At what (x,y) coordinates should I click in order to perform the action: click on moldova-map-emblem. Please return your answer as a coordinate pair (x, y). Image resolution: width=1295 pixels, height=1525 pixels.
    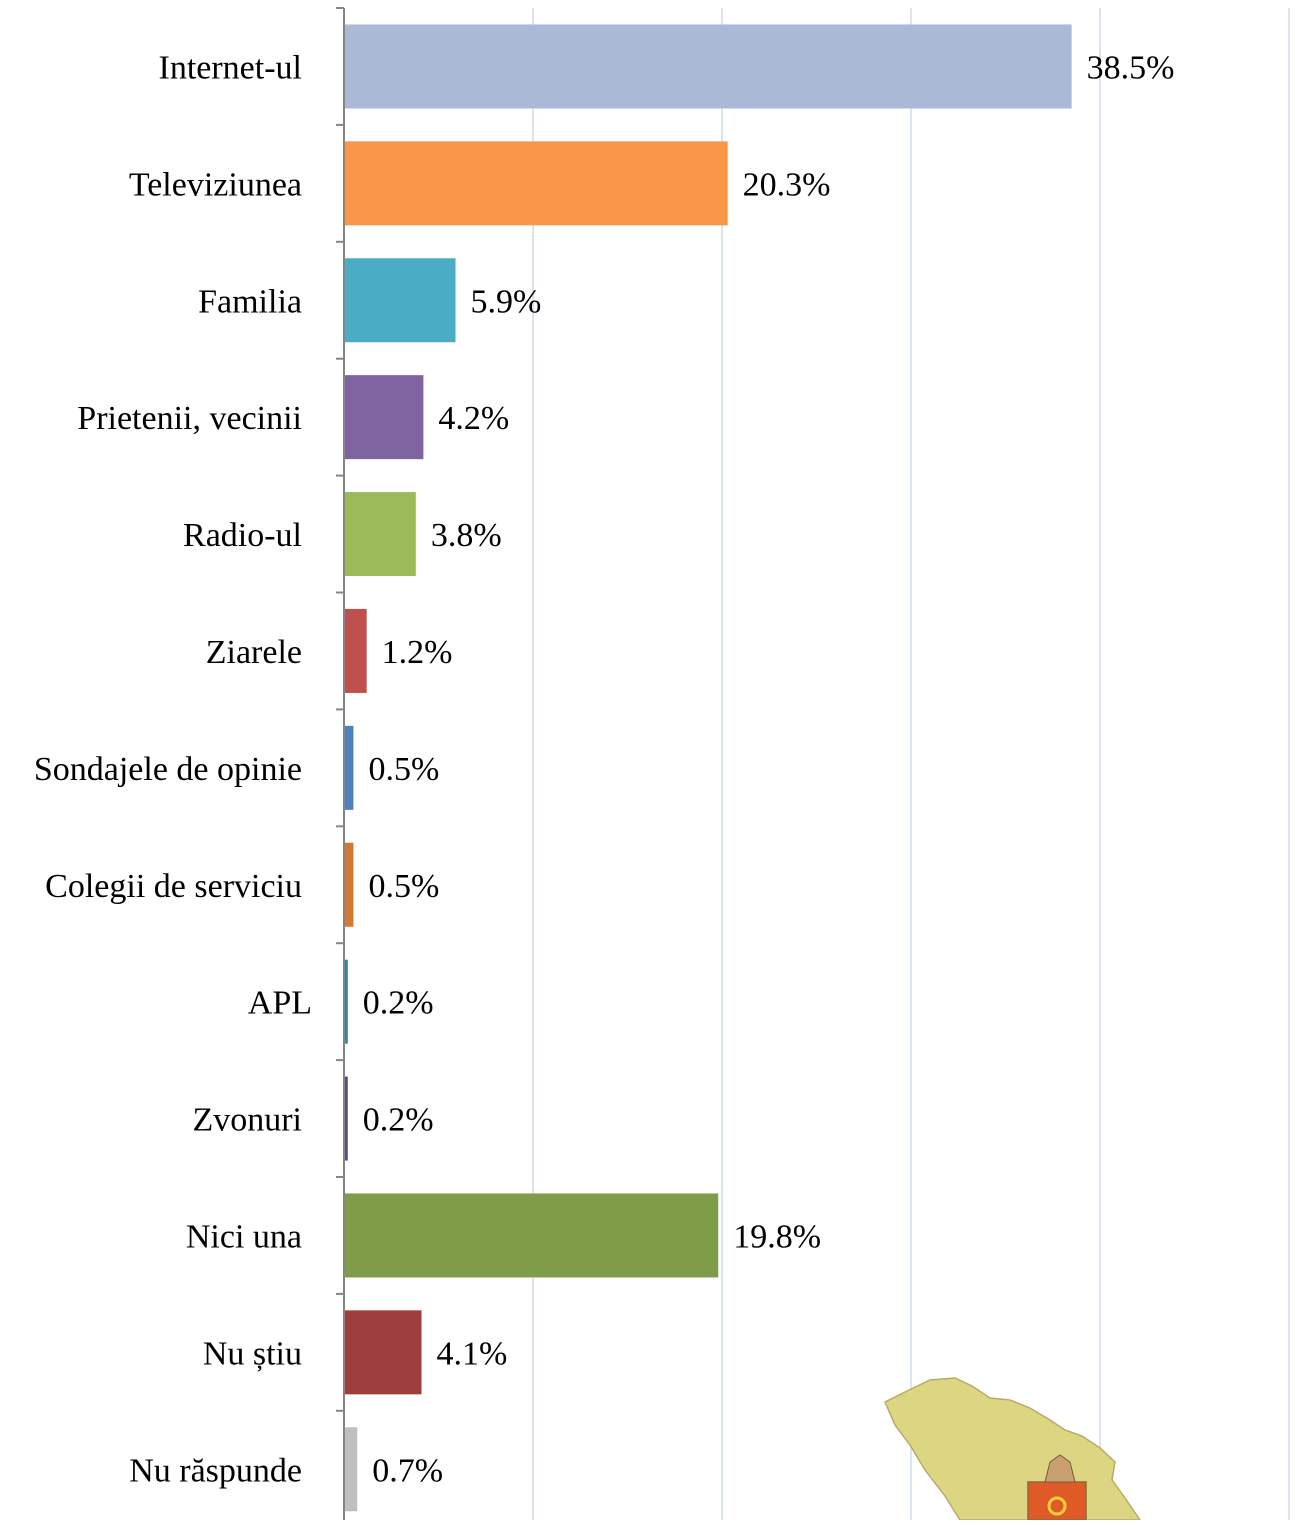
    Looking at the image, I should click on (1013, 1449).